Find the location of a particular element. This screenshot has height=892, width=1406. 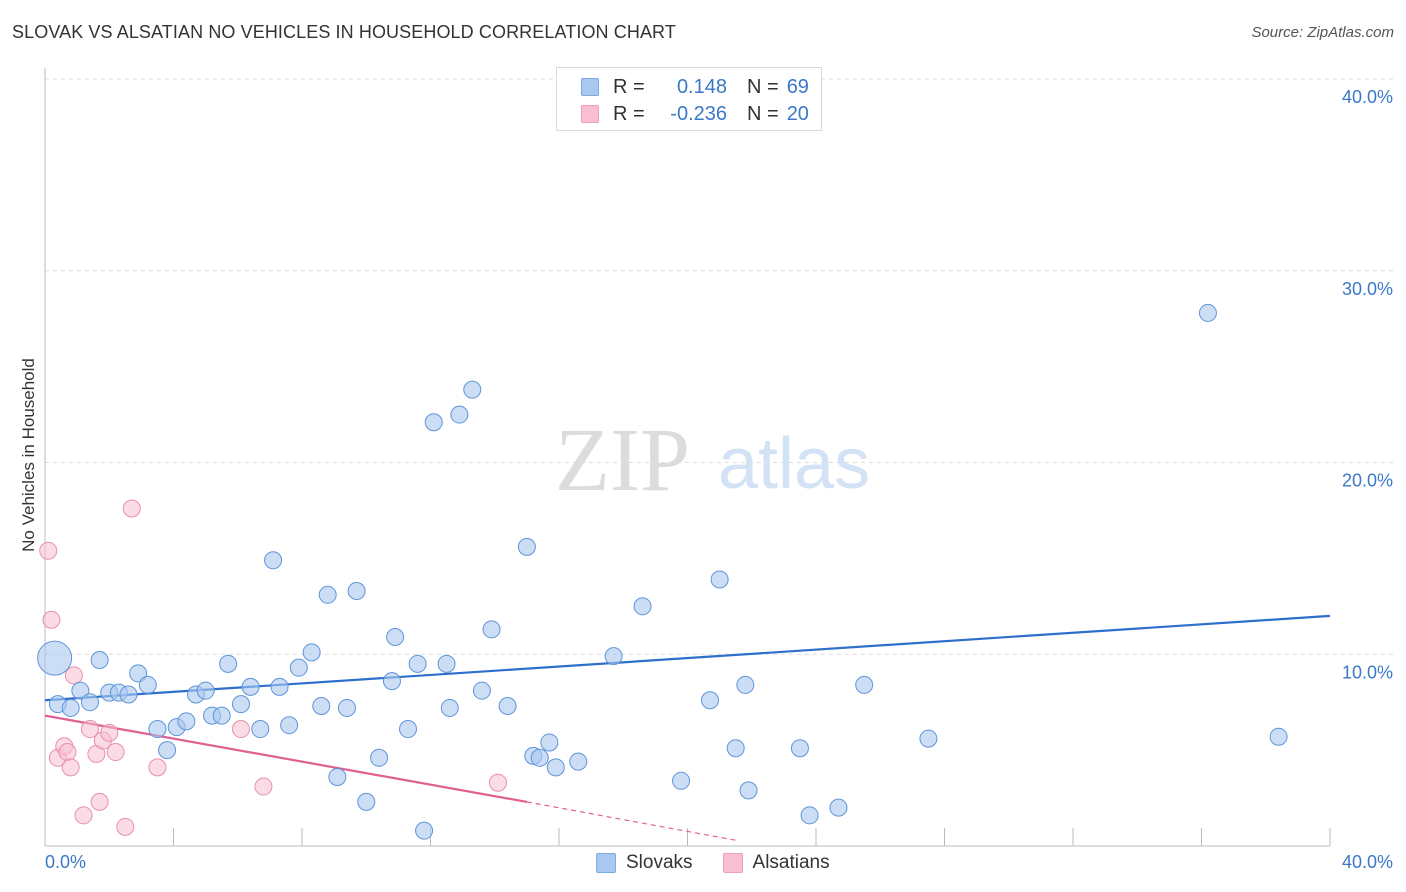

trend-line-slovaks is located at coordinates (687, 658).